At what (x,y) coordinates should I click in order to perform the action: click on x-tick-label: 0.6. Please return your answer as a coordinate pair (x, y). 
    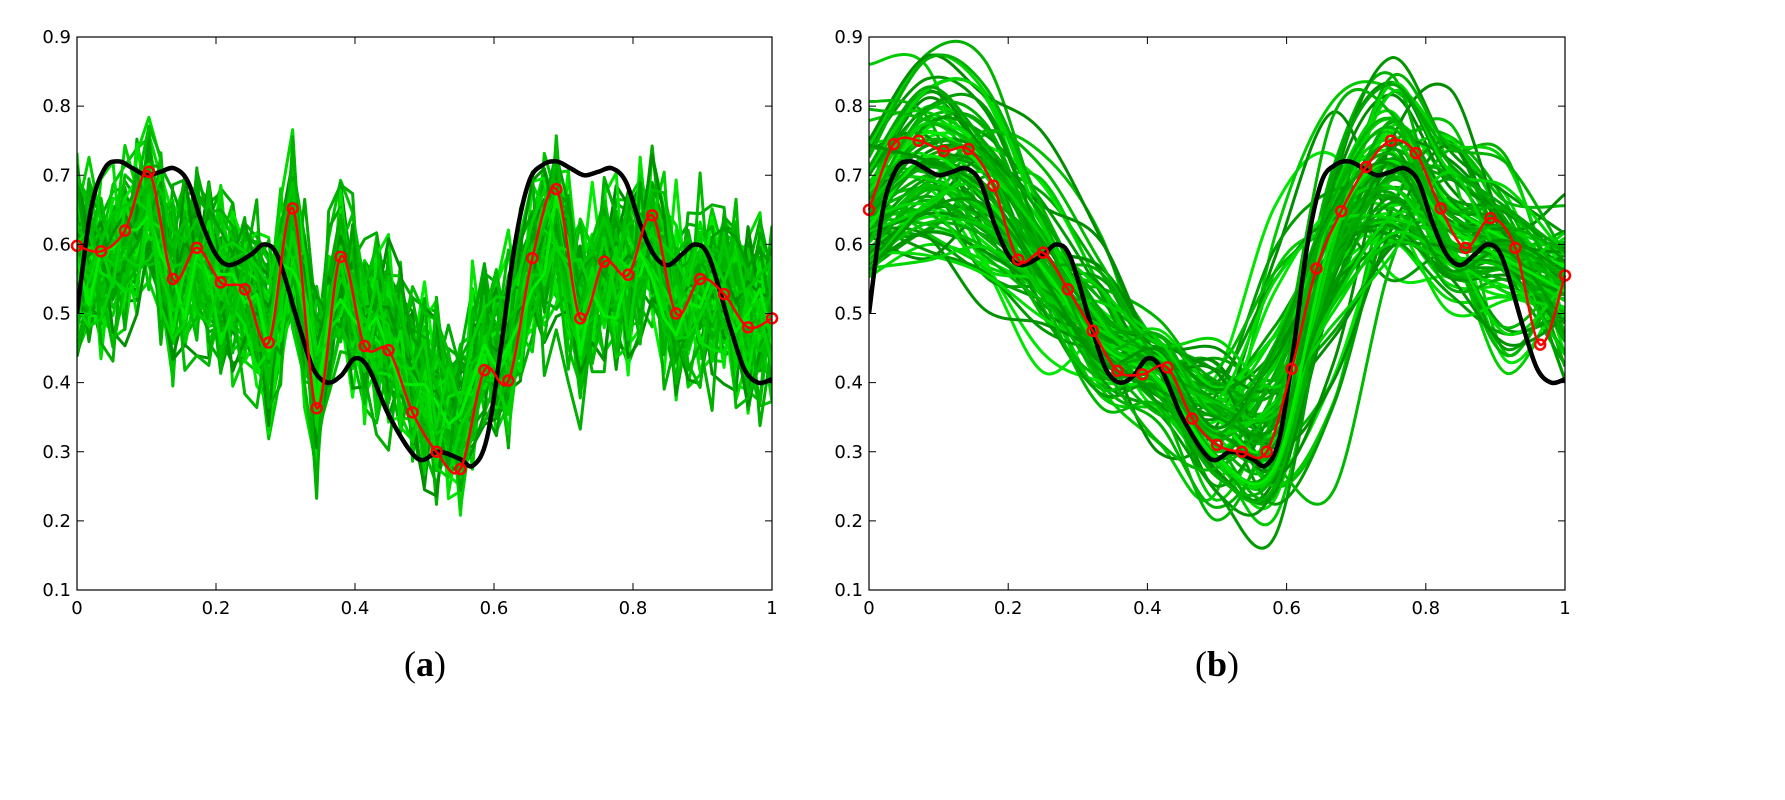
    Looking at the image, I should click on (494, 608).